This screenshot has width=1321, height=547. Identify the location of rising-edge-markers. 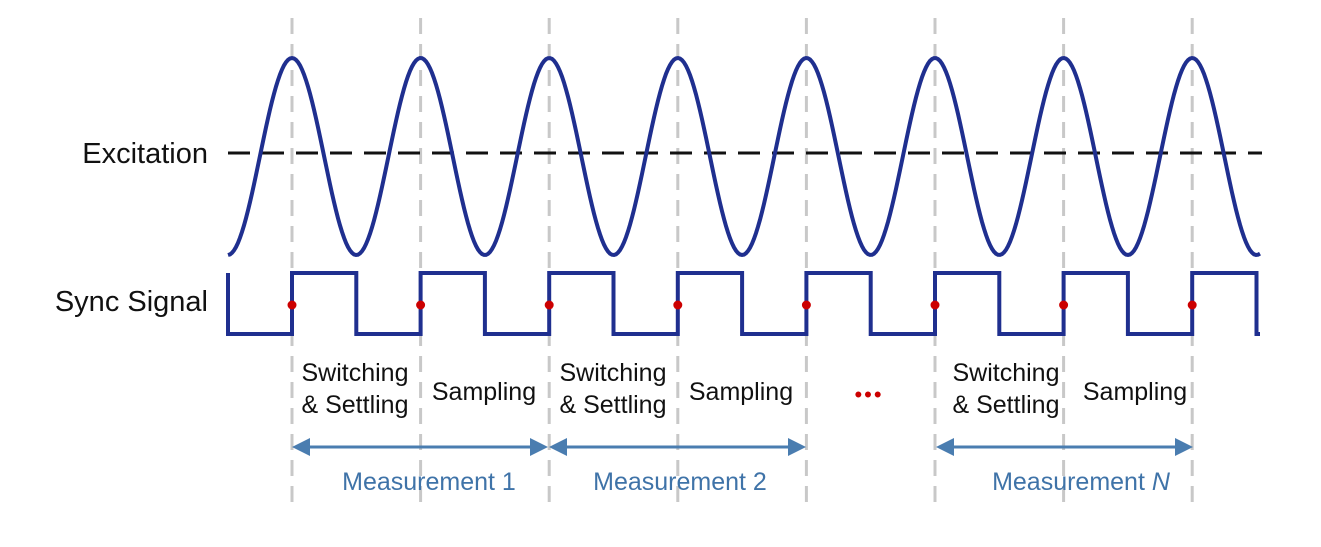
(742, 305).